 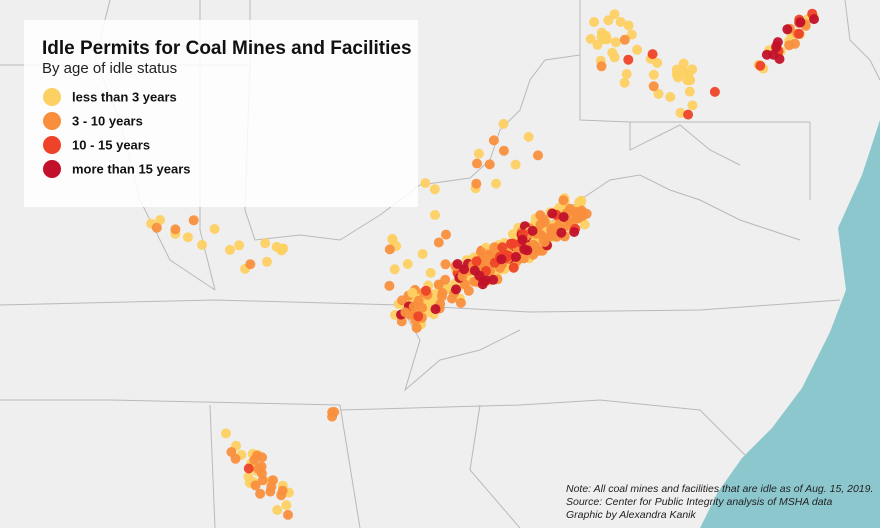 I want to click on legend-label: more than 15 years, so click(x=131, y=169).